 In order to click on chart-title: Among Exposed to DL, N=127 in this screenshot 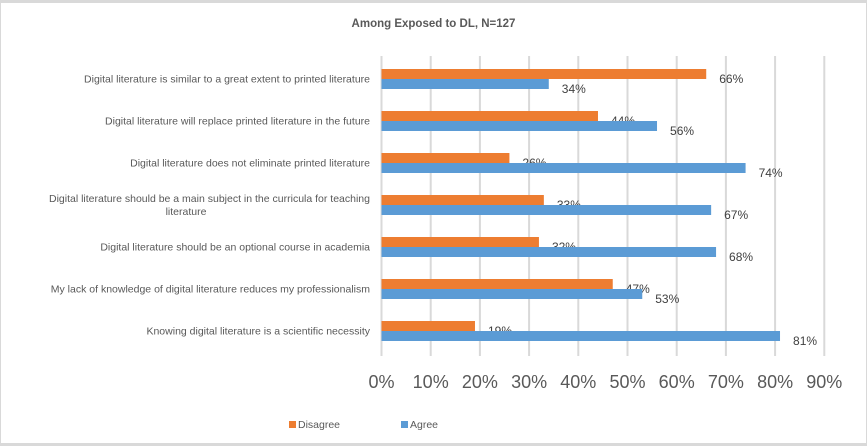, I will do `click(433, 24)`.